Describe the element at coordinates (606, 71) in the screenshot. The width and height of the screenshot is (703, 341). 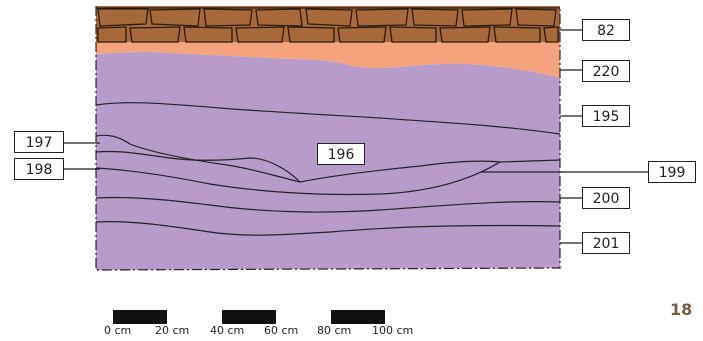
I see `label-220: 220` at that location.